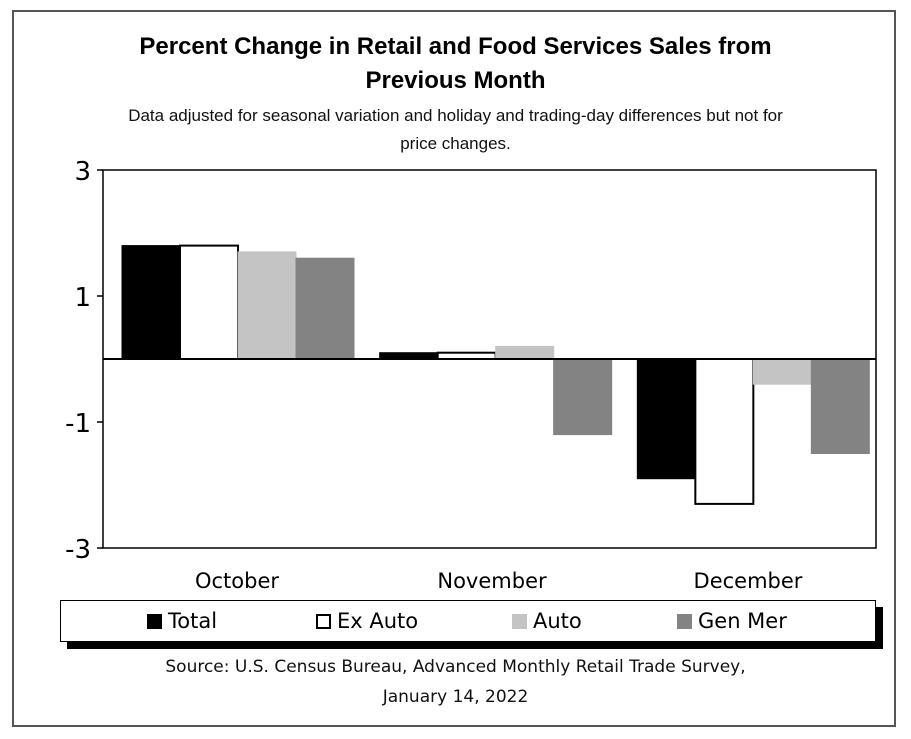 The width and height of the screenshot is (911, 739). What do you see at coordinates (455, 697) in the screenshot?
I see `source-line-2: January 14, 2022` at bounding box center [455, 697].